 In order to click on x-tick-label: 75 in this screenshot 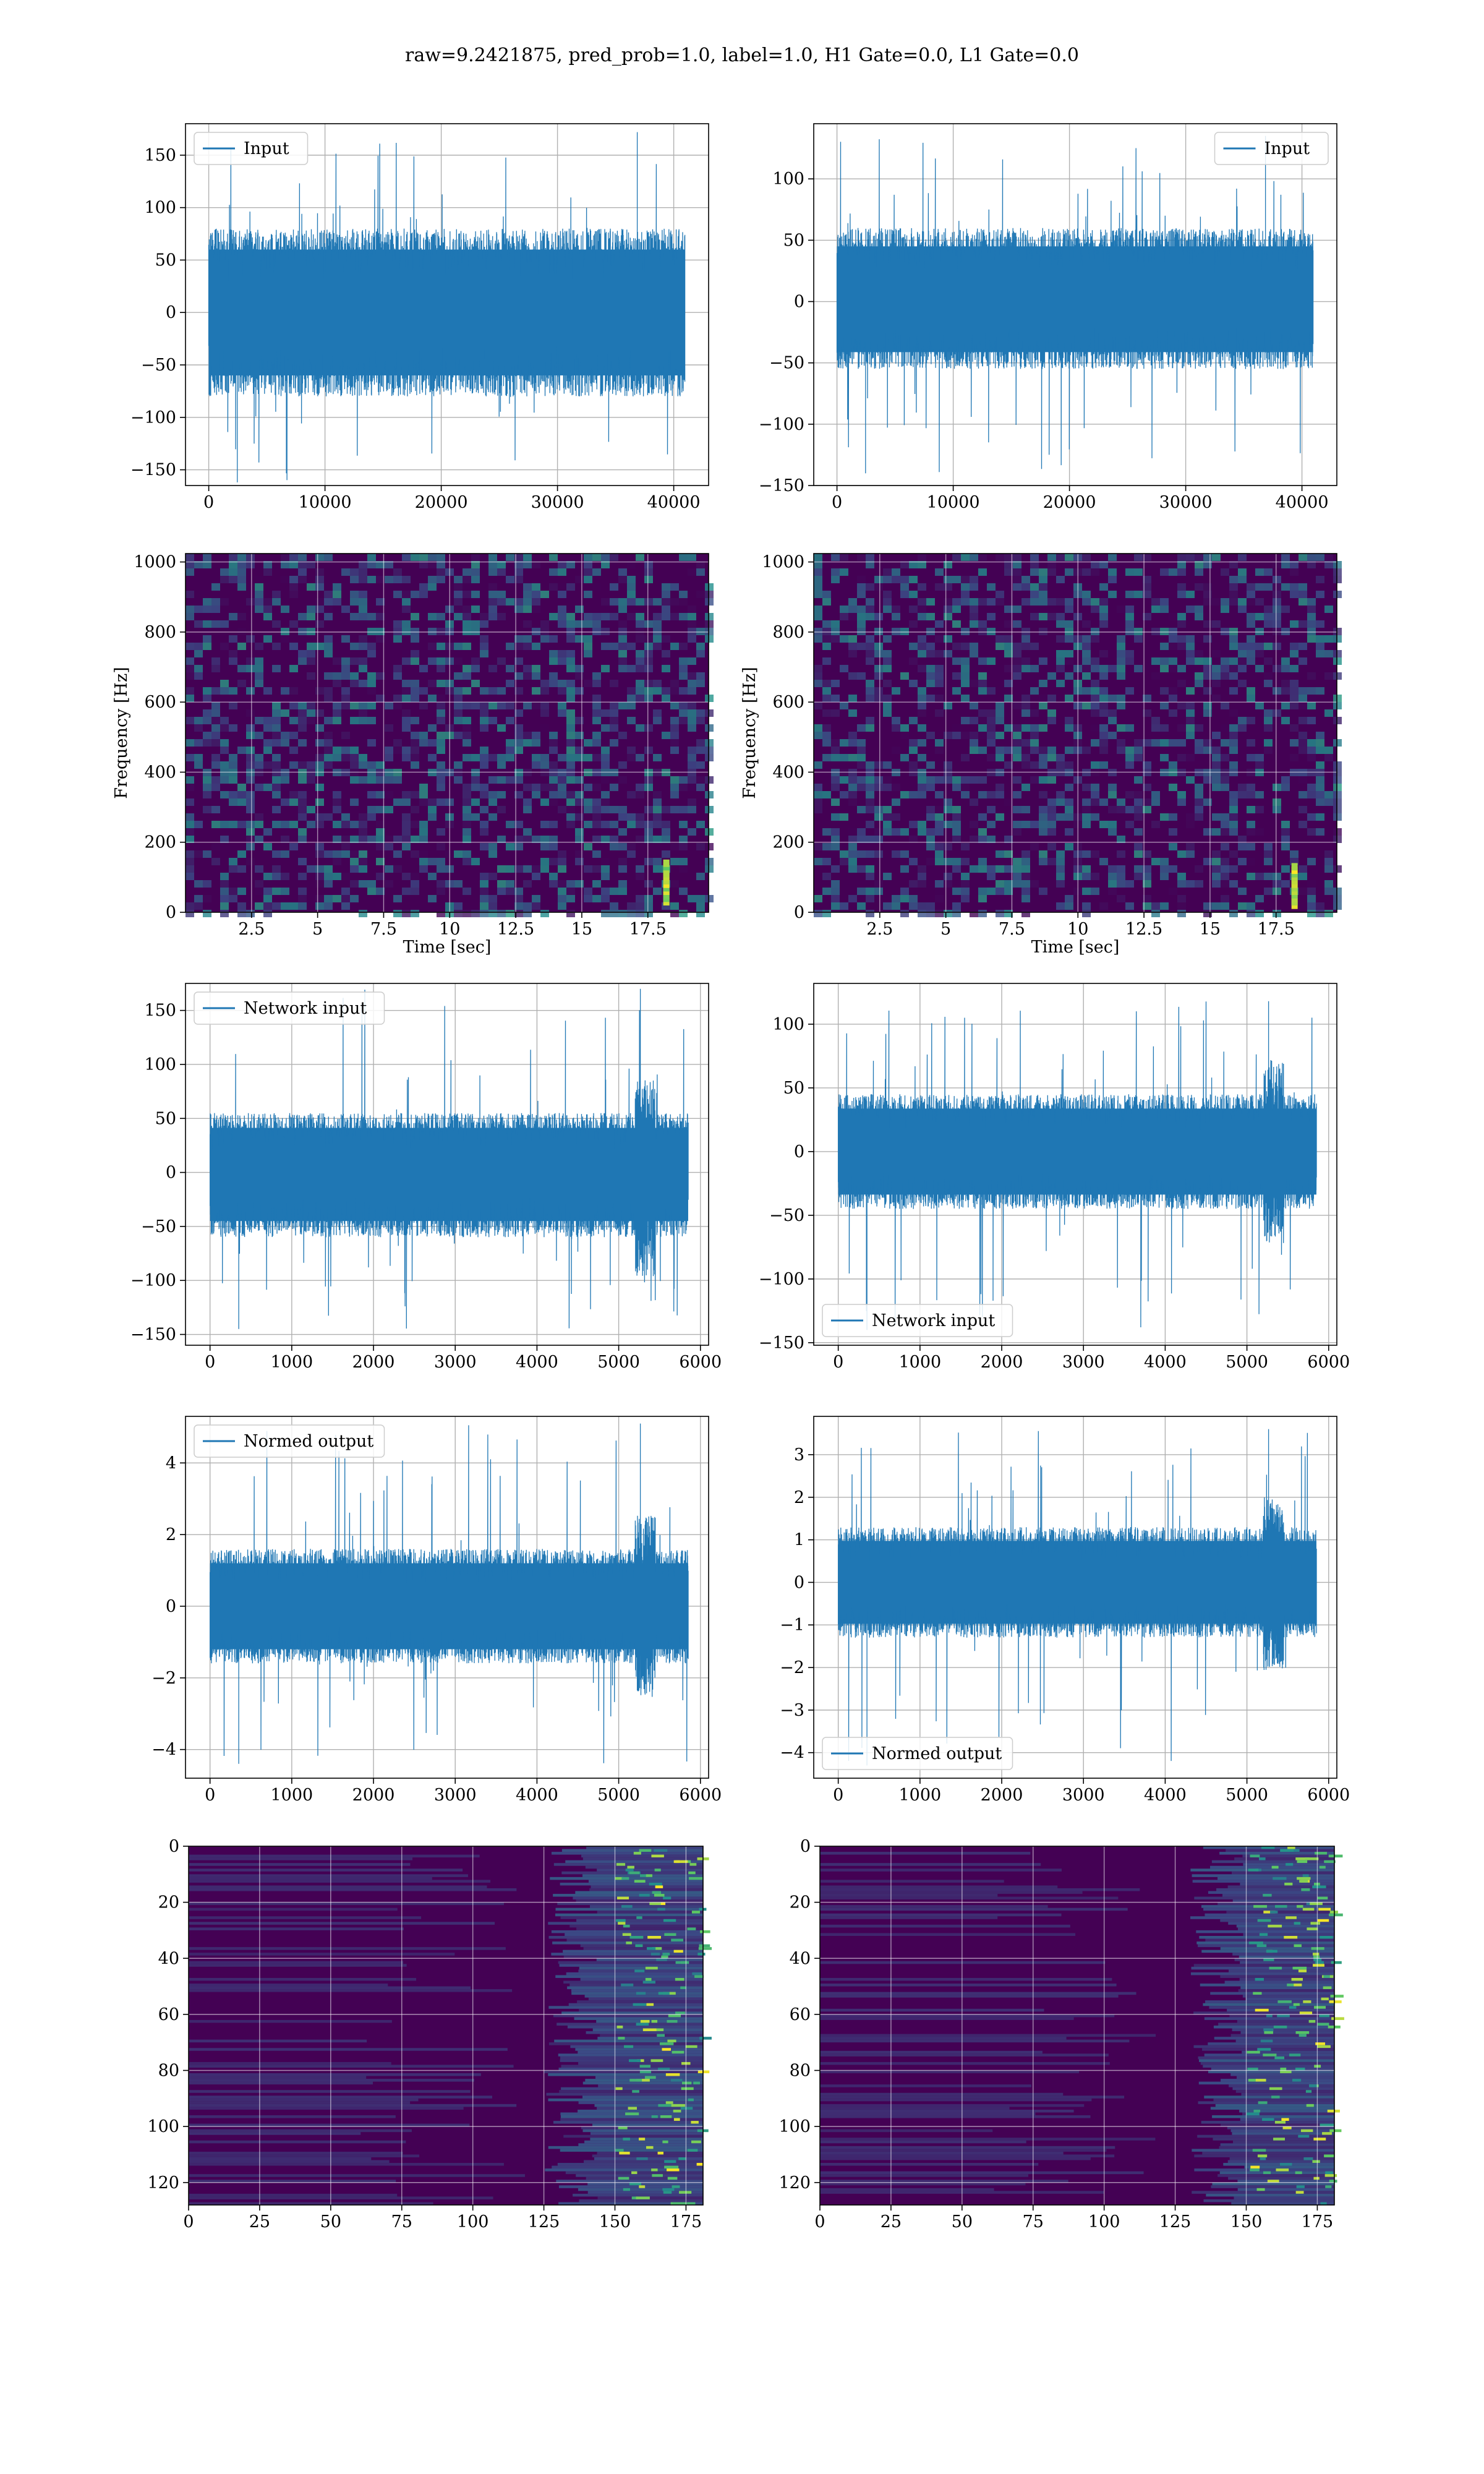, I will do `click(401, 2222)`.